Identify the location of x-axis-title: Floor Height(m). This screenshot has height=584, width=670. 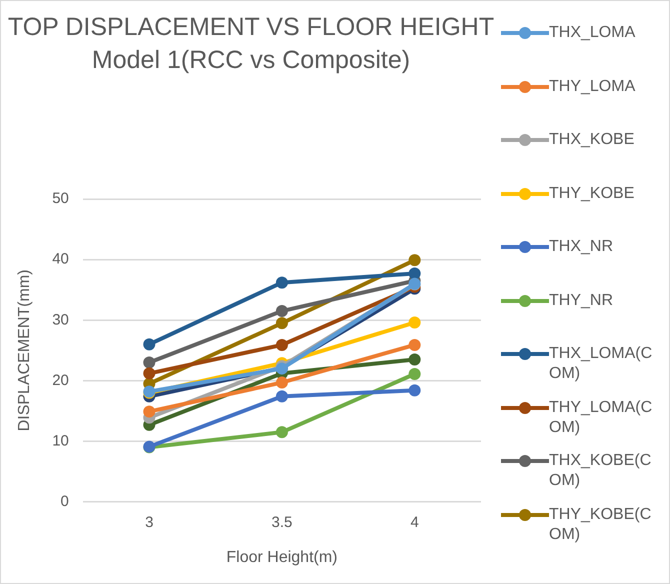
(282, 557).